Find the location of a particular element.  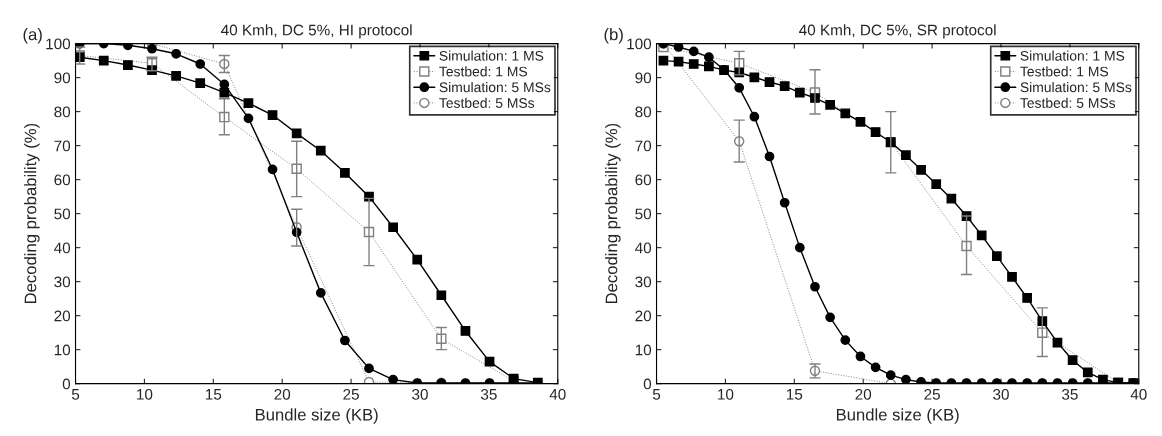

chart-title: 40 Kmh, DC 5%, HI protocol is located at coordinates (316, 31).